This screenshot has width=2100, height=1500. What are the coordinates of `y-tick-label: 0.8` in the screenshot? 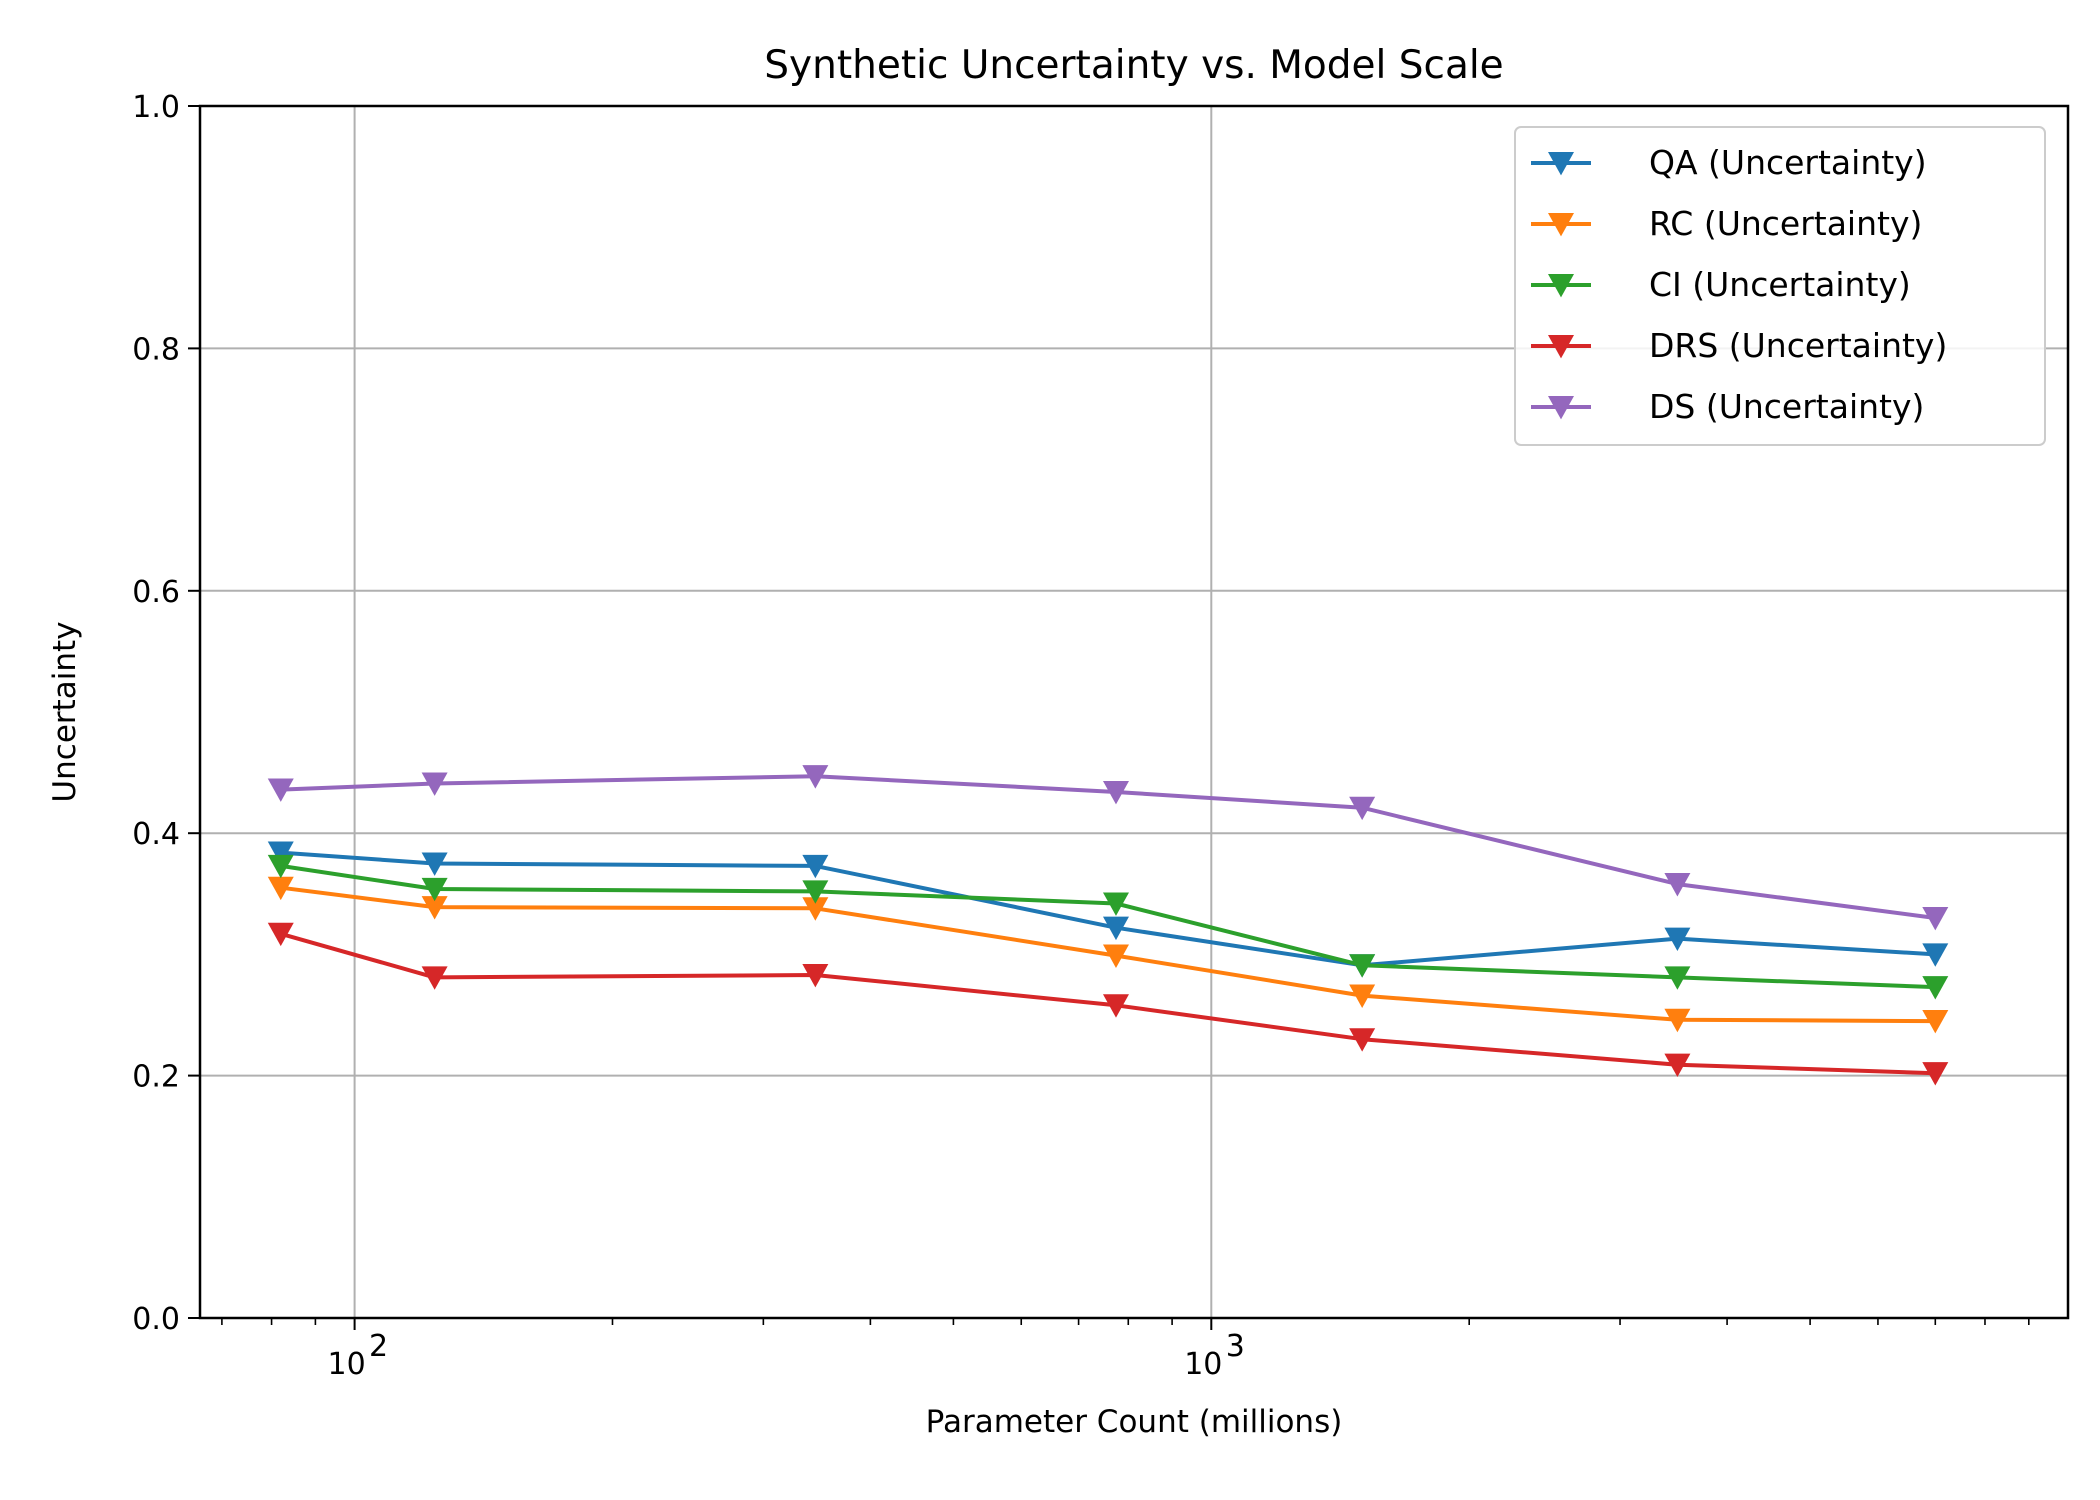 It's located at (156, 349).